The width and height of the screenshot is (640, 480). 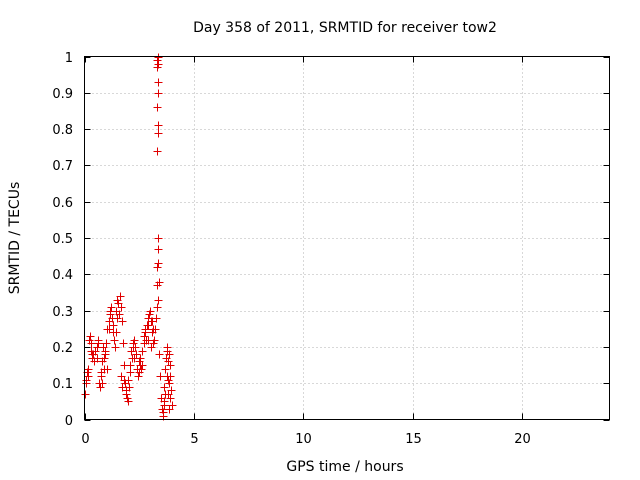 I want to click on y-tick-label: 0.4, so click(x=62, y=275).